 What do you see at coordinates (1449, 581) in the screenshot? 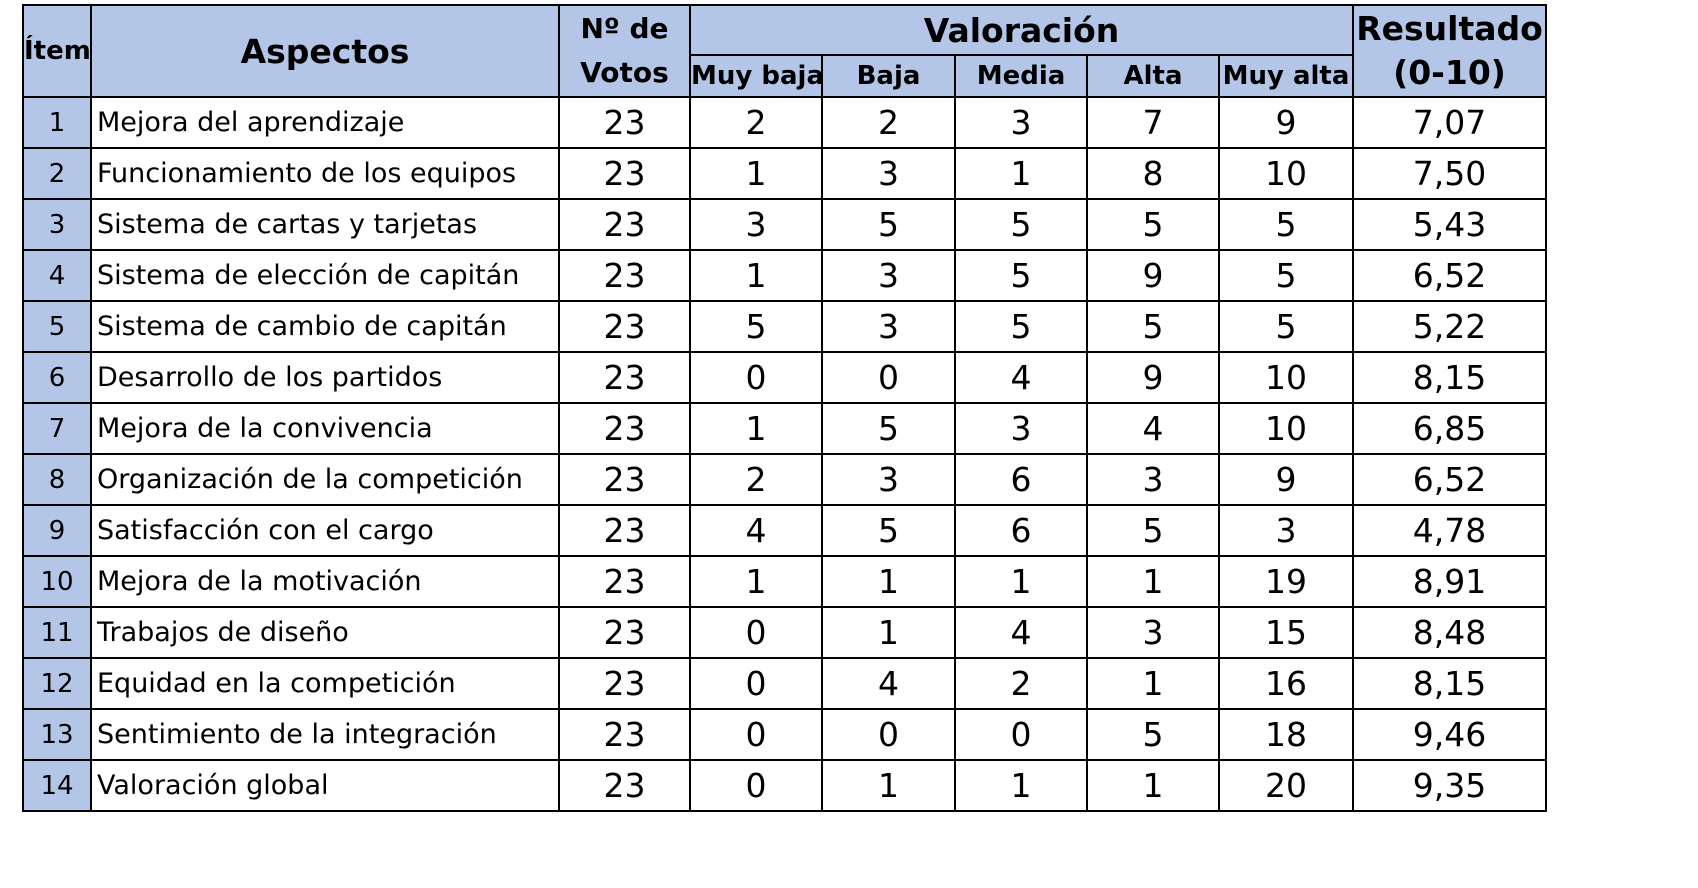
I see `result-cell: 8,91` at bounding box center [1449, 581].